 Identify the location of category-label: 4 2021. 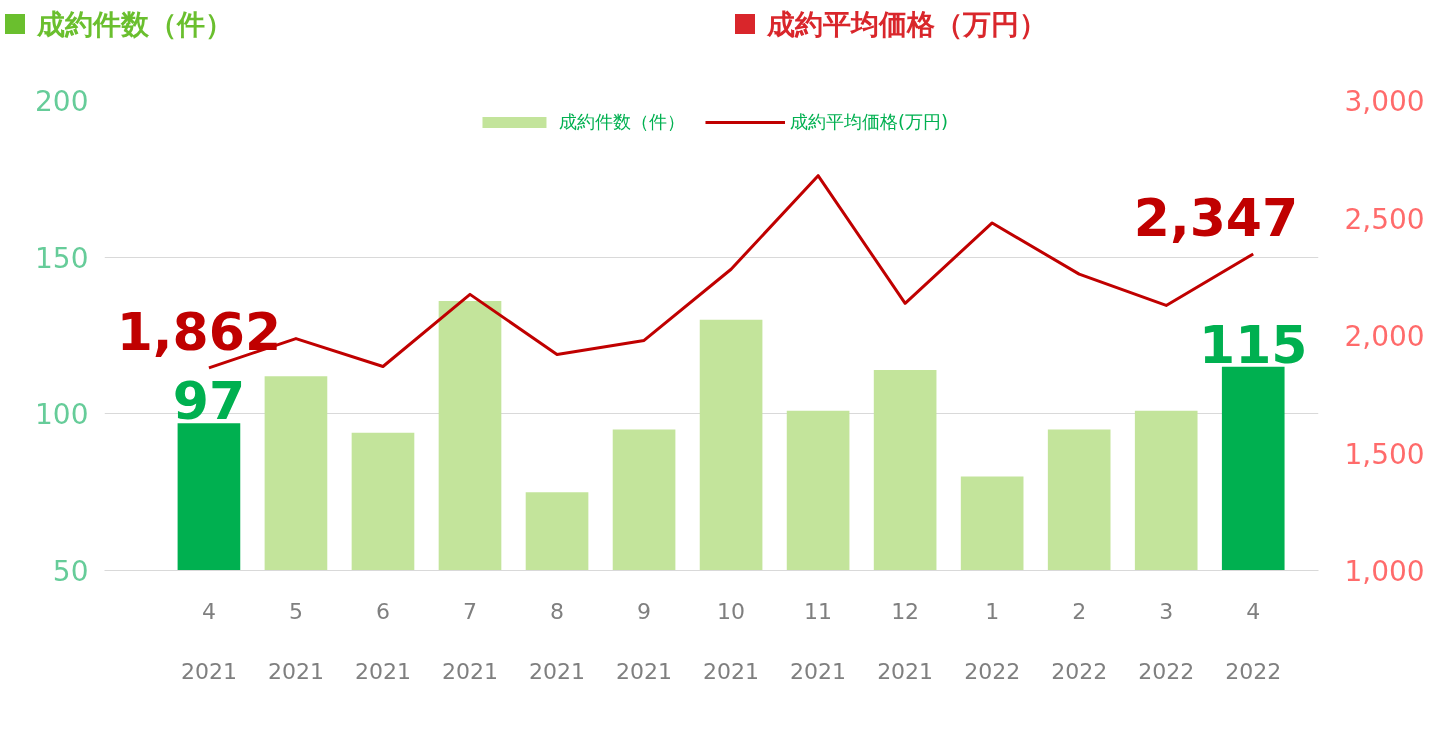
(208, 641).